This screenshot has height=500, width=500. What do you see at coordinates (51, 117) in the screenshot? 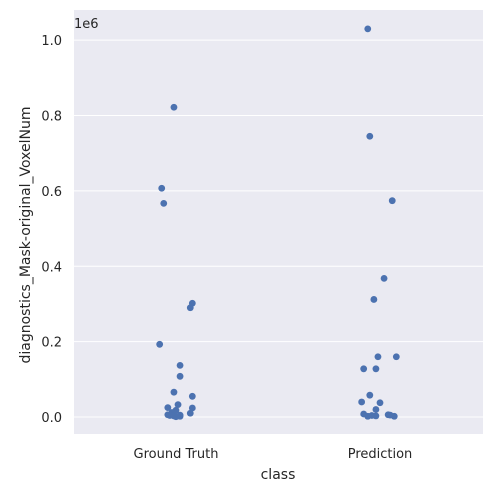
I see `y-tick-label: 0.8` at bounding box center [51, 117].